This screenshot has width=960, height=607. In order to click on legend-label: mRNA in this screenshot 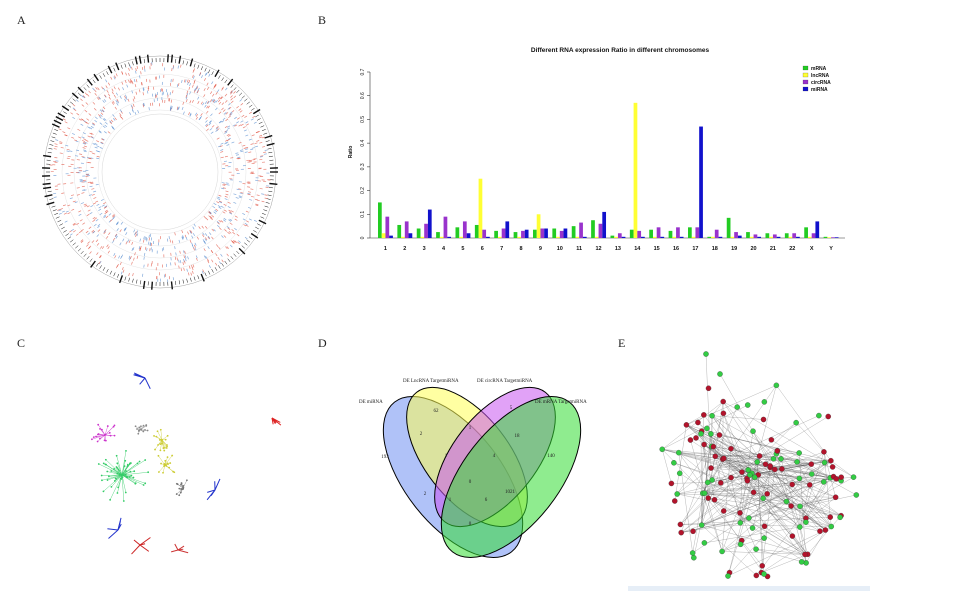, I will do `click(819, 69)`.